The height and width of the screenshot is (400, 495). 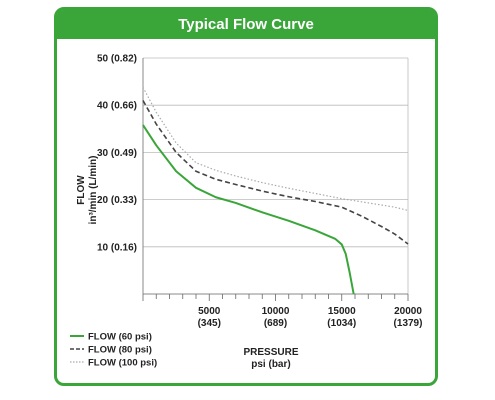 What do you see at coordinates (246, 24) in the screenshot?
I see `chart-title: Typical Flow Curve` at bounding box center [246, 24].